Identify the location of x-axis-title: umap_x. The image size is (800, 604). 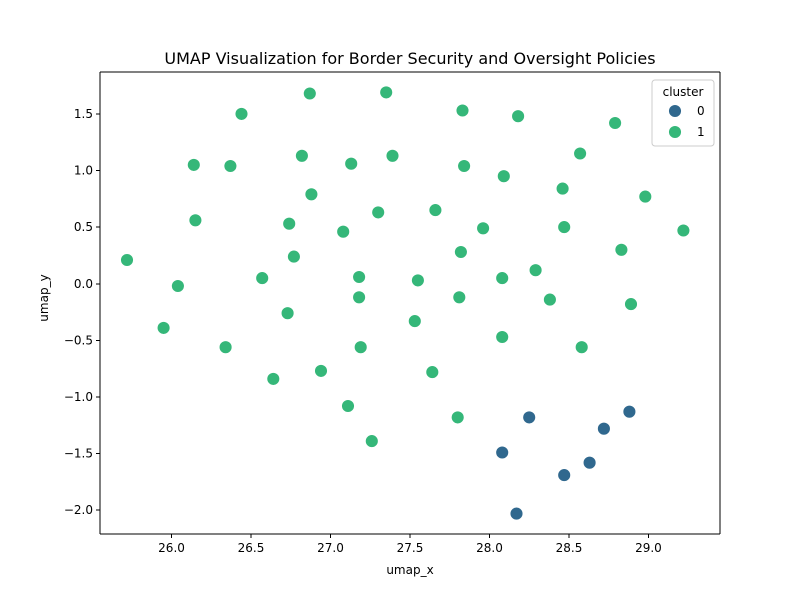
(409, 570).